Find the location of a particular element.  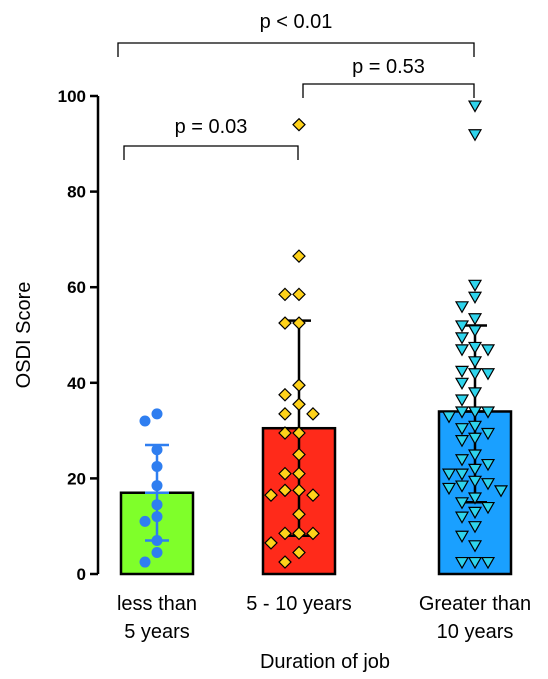

comparison-label-3: p < 0.01 is located at coordinates (296, 22).